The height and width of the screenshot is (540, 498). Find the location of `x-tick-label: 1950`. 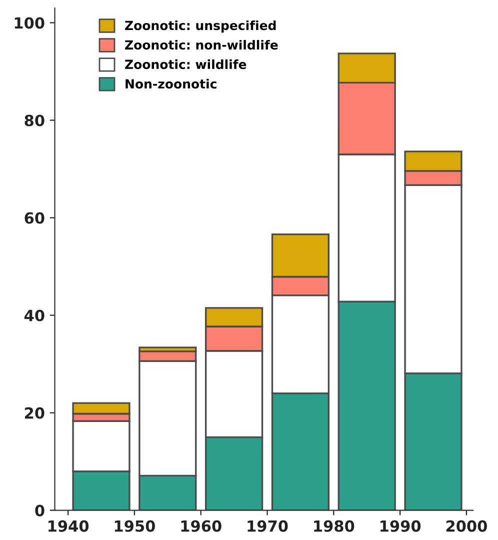

x-tick-label: 1950 is located at coordinates (134, 526).